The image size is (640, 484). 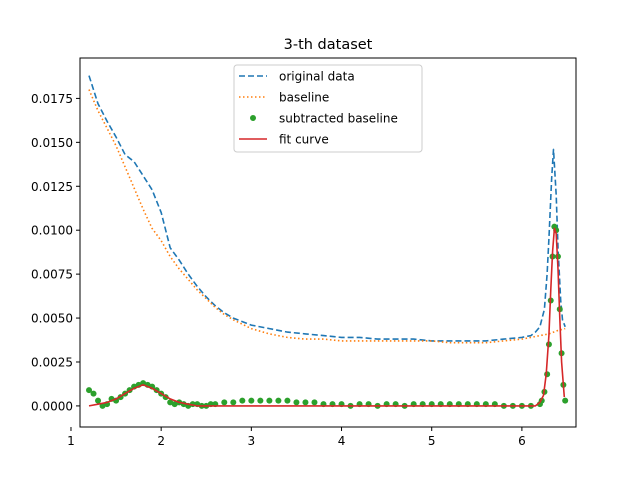 I want to click on y-tick-label: 0.0050, so click(x=52, y=319).